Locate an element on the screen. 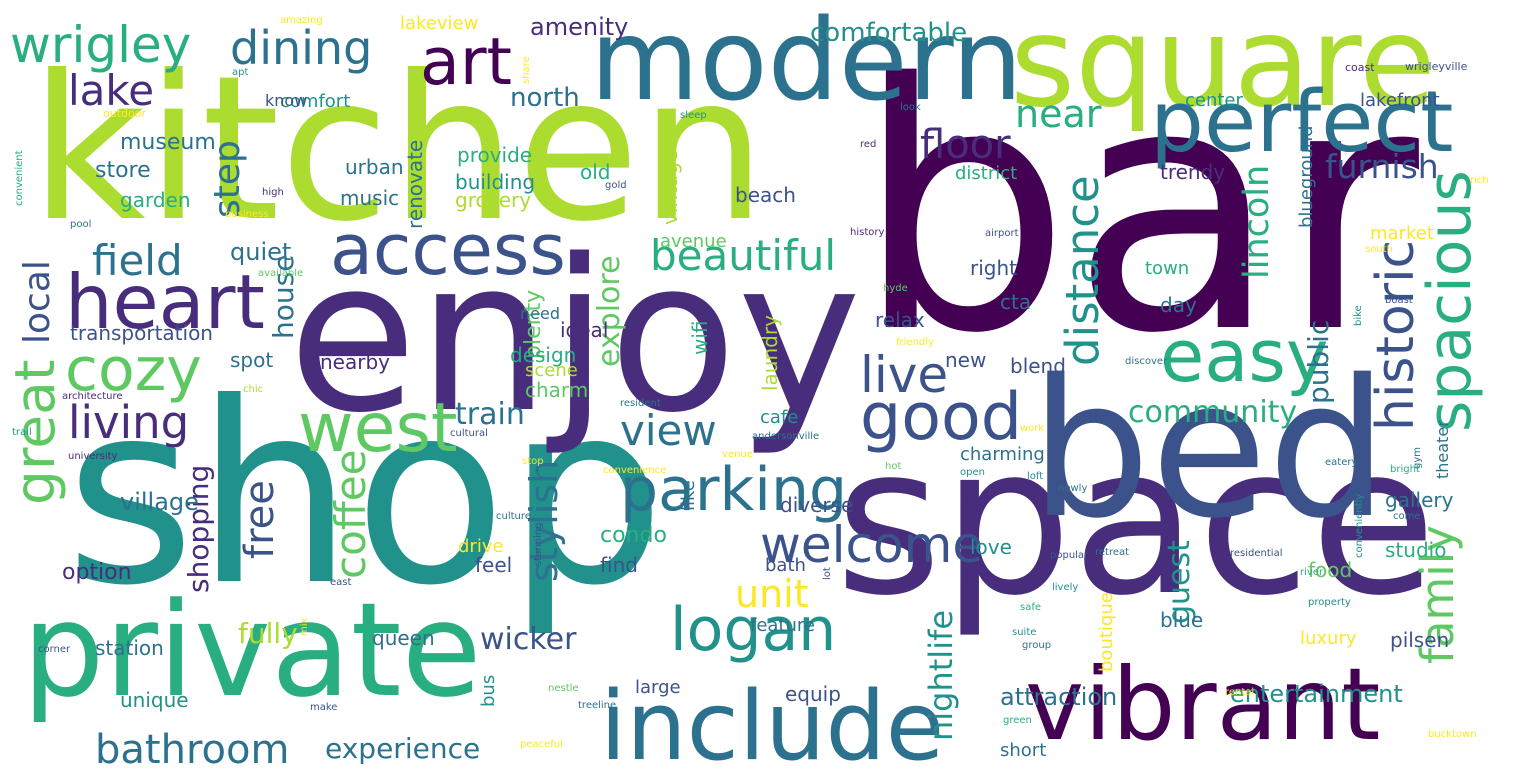 This screenshot has height=782, width=1528. cloud-word: food is located at coordinates (1330, 570).